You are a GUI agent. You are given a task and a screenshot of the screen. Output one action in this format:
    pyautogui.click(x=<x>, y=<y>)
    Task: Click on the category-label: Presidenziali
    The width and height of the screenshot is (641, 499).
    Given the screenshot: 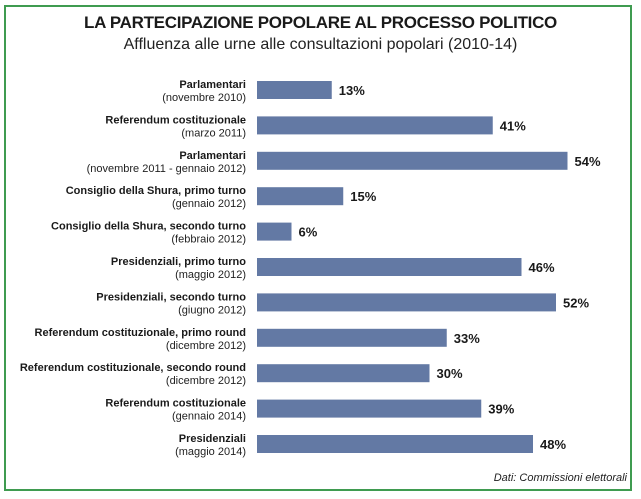 What is the action you would take?
    pyautogui.click(x=212, y=439)
    